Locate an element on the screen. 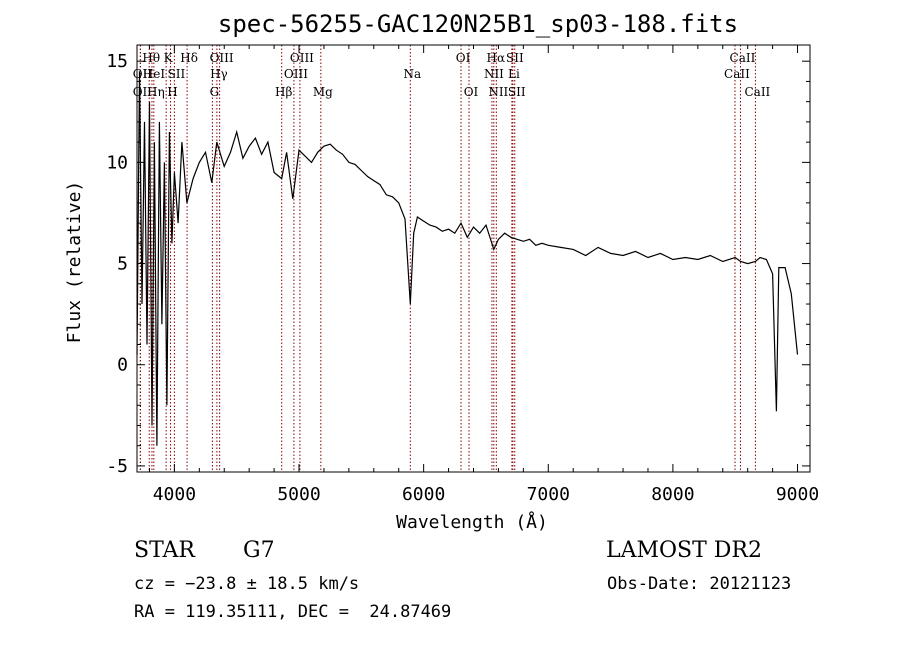 The width and height of the screenshot is (900, 649). object-class: STAR is located at coordinates (164, 550).